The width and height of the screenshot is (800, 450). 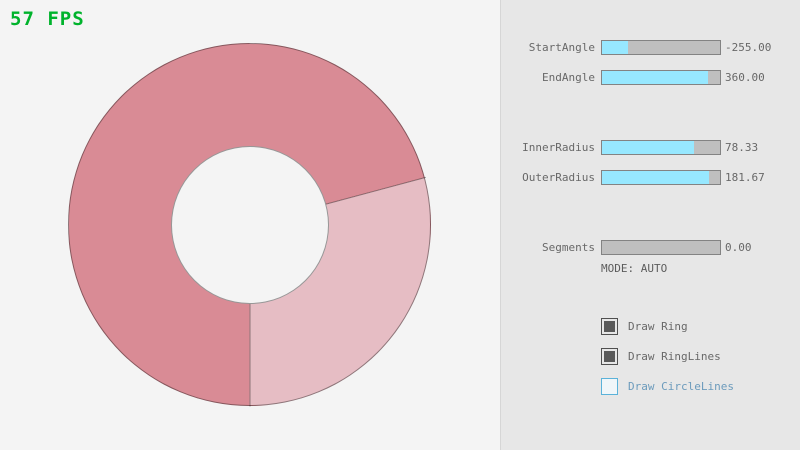 What do you see at coordinates (615, 47) in the screenshot?
I see `start-angle-slider-fill` at bounding box center [615, 47].